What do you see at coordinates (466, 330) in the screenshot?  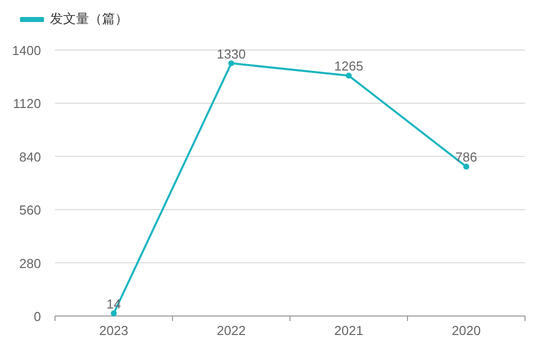 I see `x-tick-label: 2020` at bounding box center [466, 330].